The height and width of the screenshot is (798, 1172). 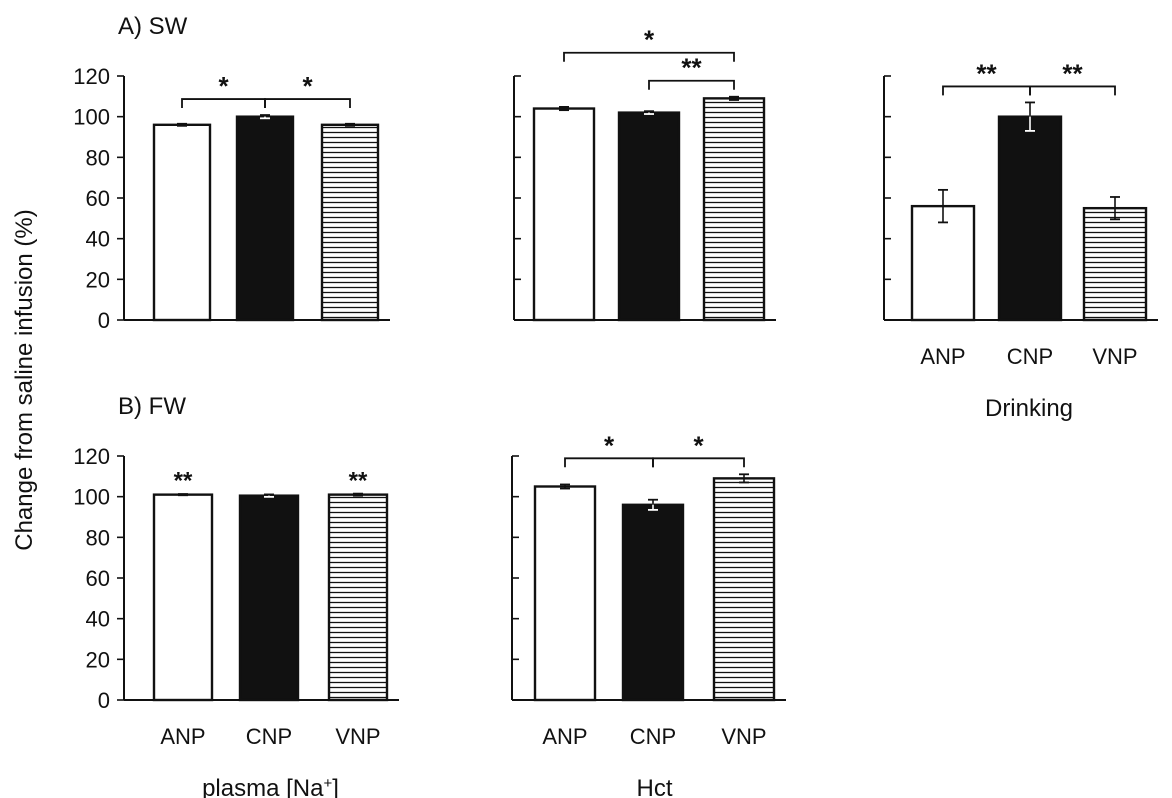 What do you see at coordinates (231, 198) in the screenshot?
I see `panel-sw-plasma-na: 0 20 40 60 80 100 120 * *` at bounding box center [231, 198].